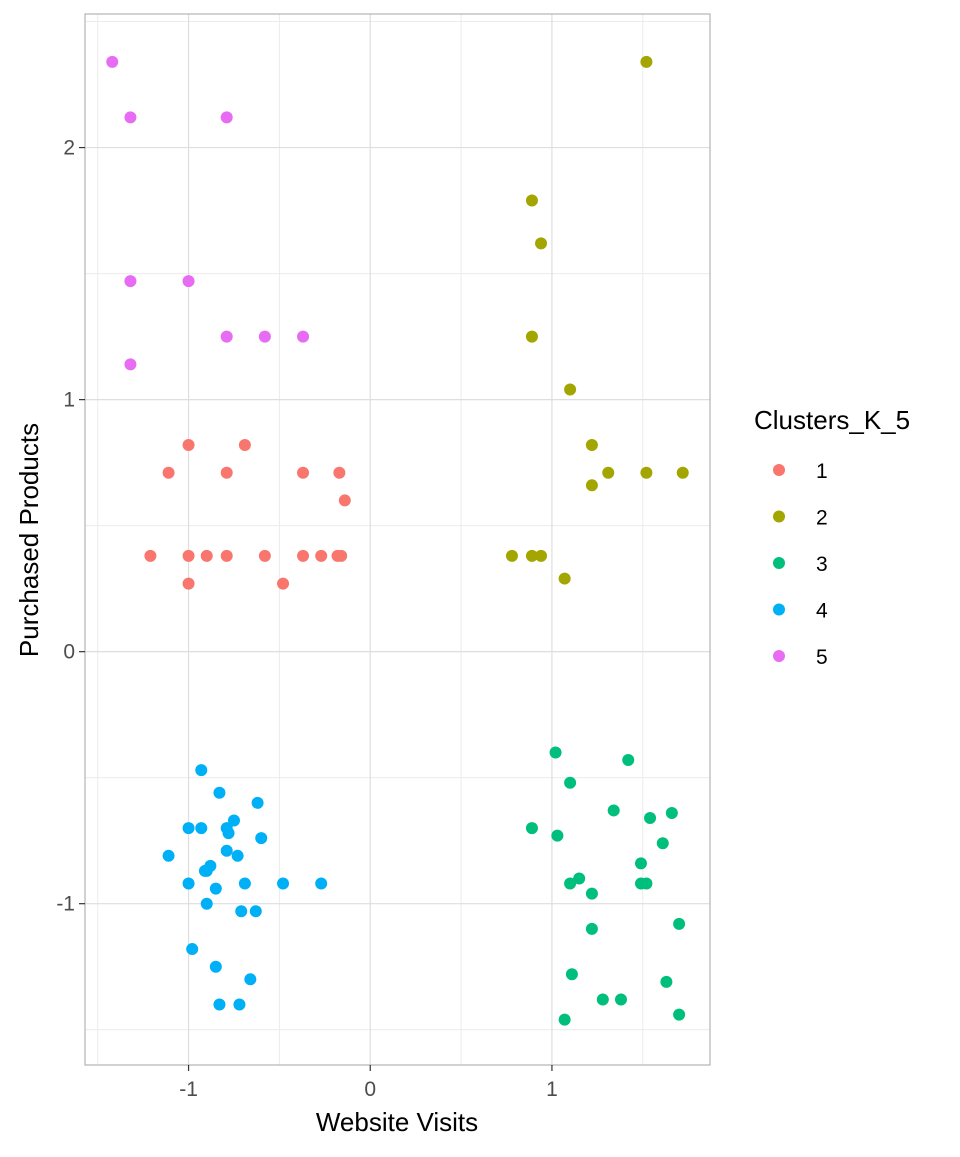 This screenshot has width=960, height=1157. Describe the element at coordinates (69, 400) in the screenshot. I see `y-tick-label: 1` at that location.